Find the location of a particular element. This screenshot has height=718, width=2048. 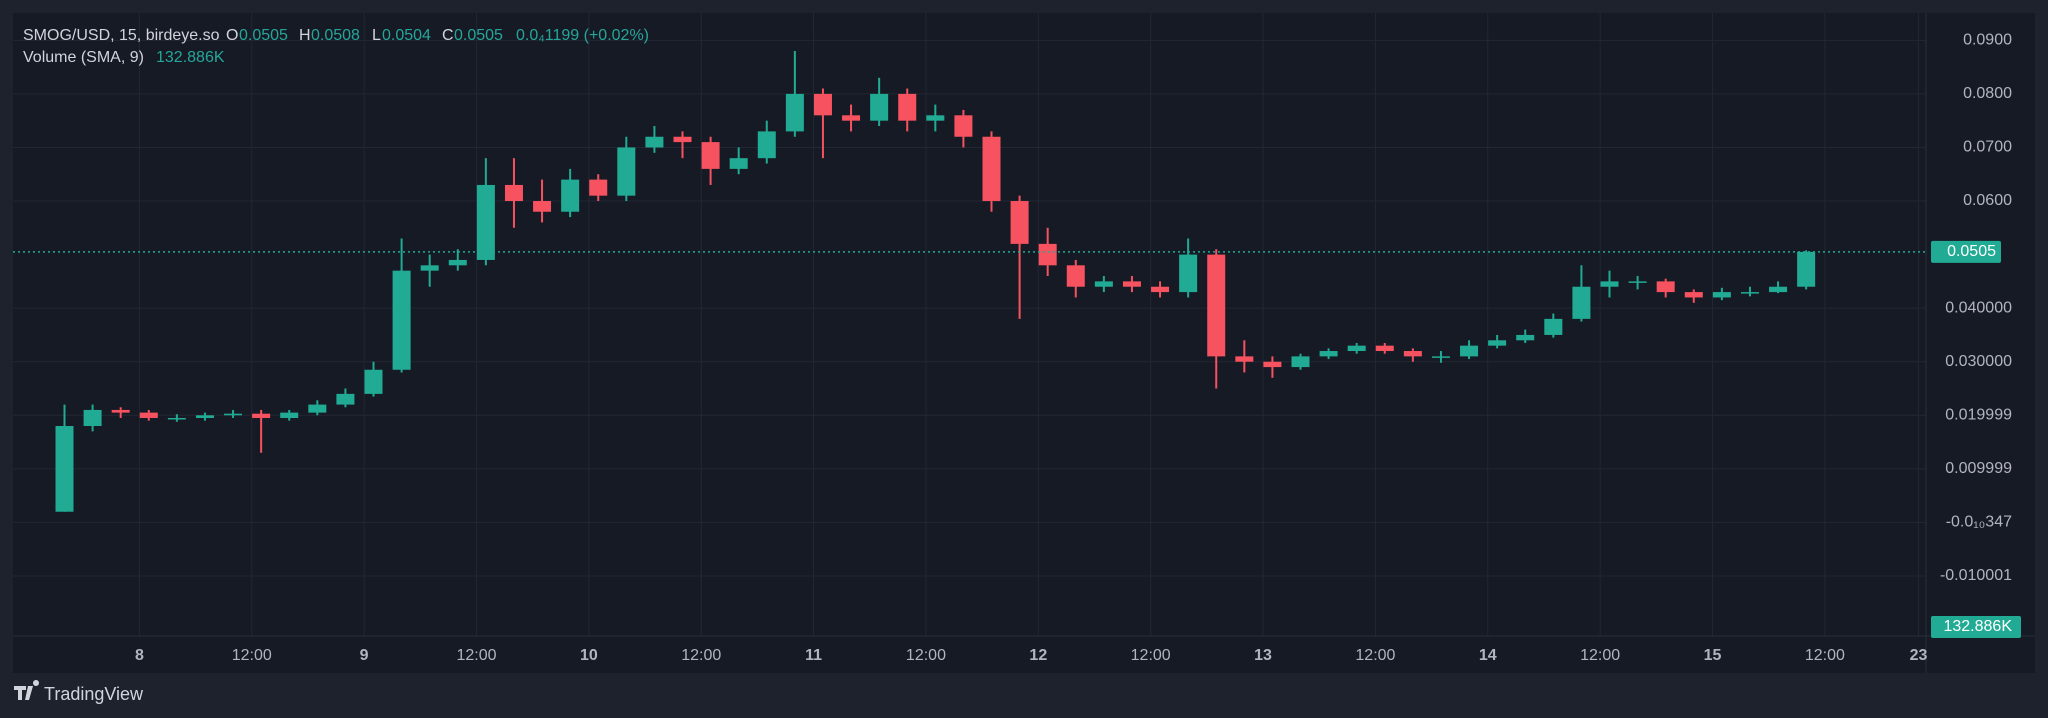

brand: TradingView is located at coordinates (79, 691).